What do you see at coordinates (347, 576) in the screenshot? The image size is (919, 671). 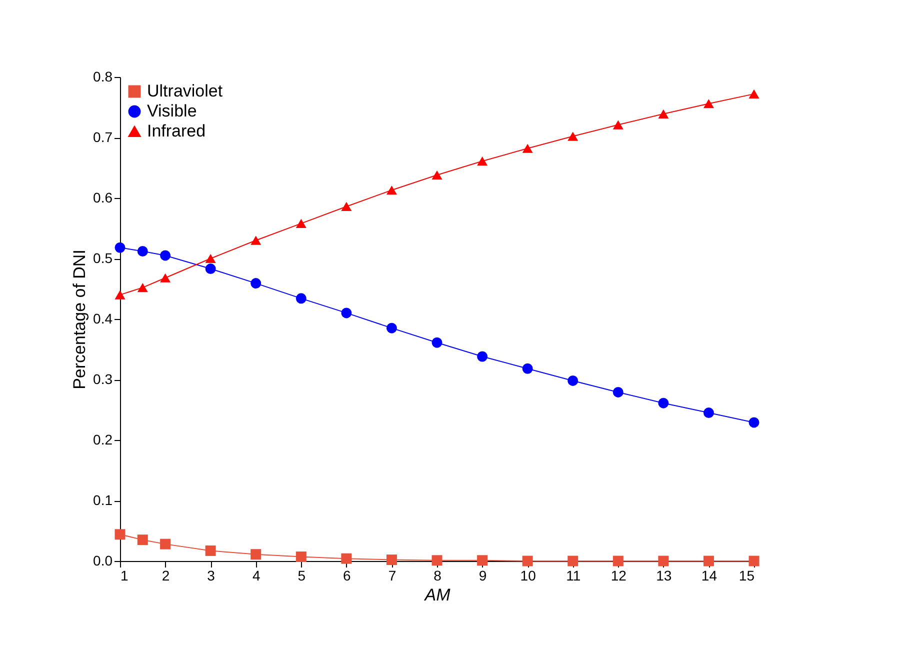 I see `x-tick-label: 6` at bounding box center [347, 576].